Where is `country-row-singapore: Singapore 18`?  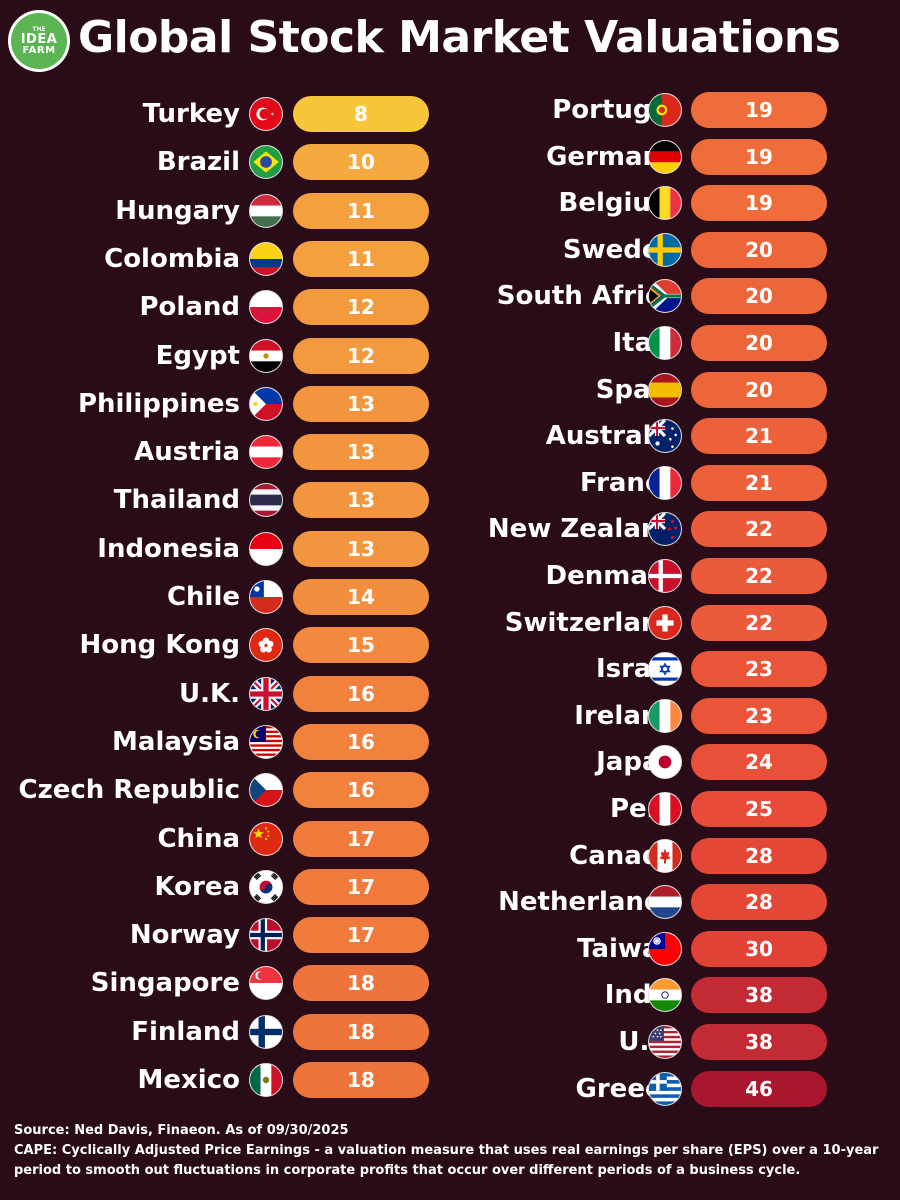
country-row-singapore: Singapore 18 is located at coordinates (220, 983).